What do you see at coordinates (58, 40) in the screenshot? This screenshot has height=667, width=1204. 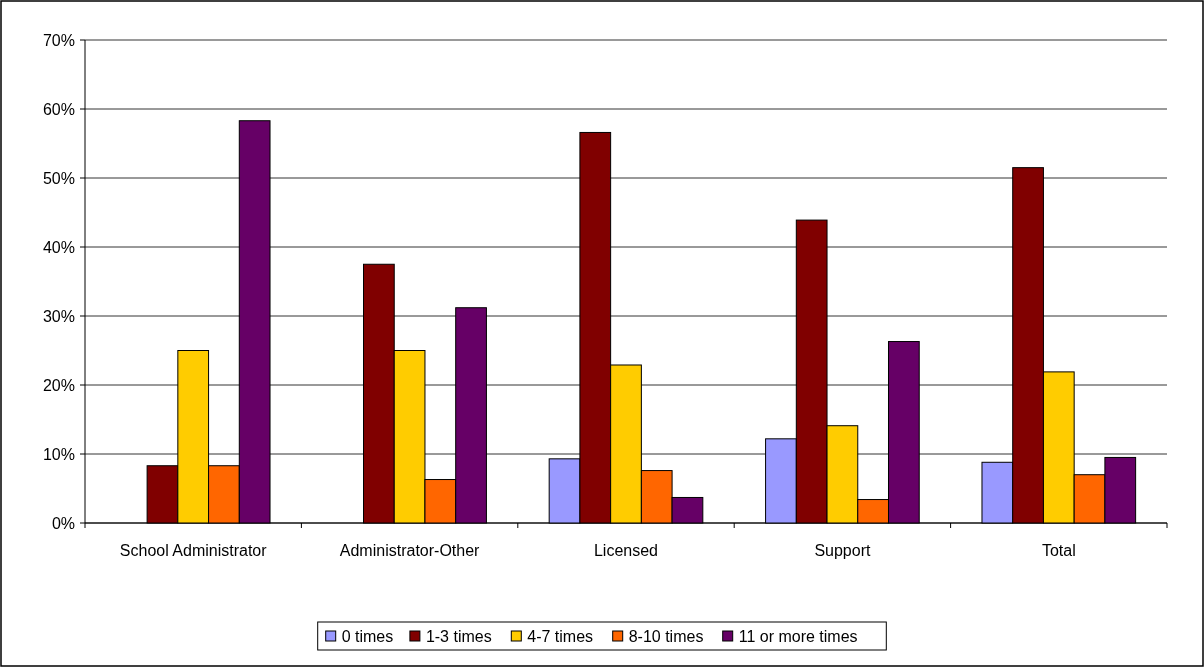 I see `y-tick-label: 70%` at bounding box center [58, 40].